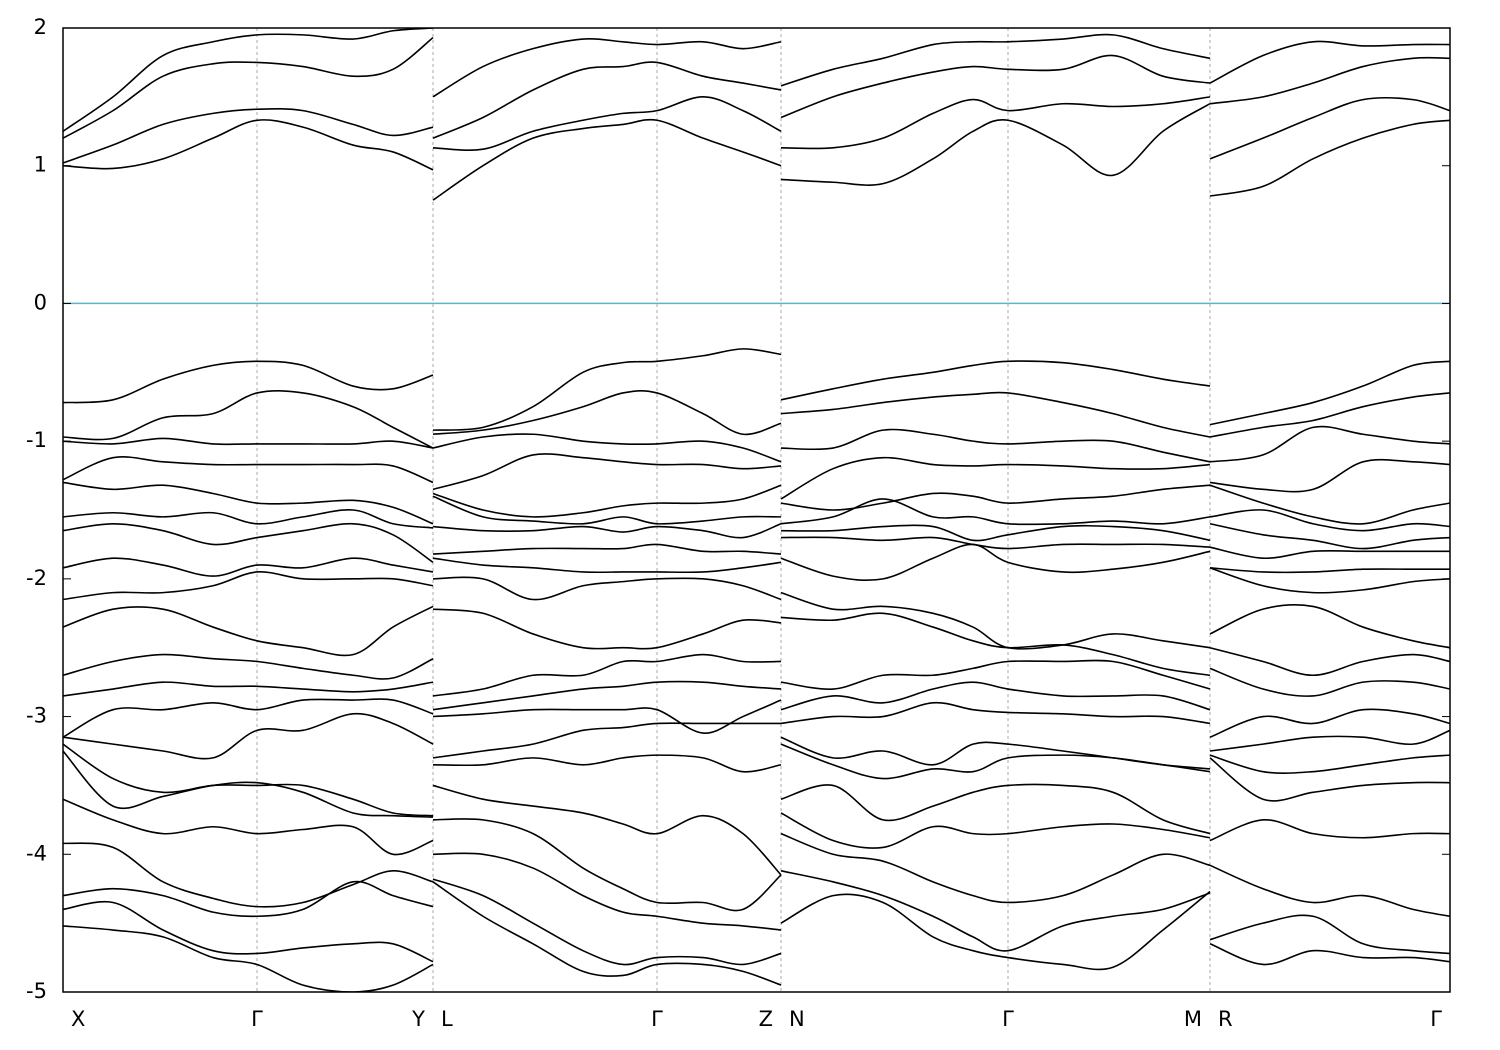 This screenshot has height=1050, width=1500. What do you see at coordinates (36, 440) in the screenshot?
I see `y-tick-label: -1` at bounding box center [36, 440].